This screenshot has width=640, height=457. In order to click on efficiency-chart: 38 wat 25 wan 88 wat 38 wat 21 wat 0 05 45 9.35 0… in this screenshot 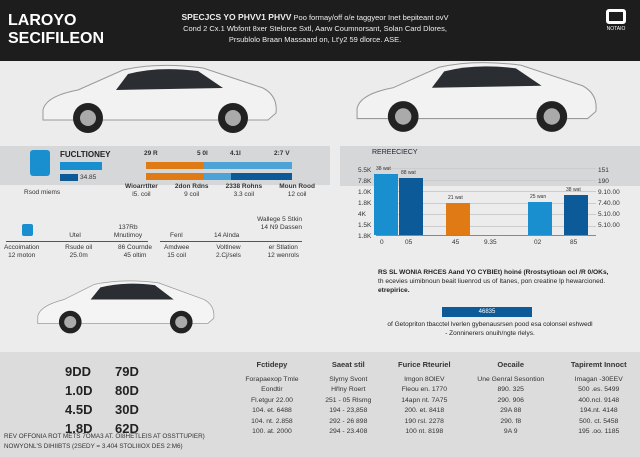, I will do `click(490, 195)`.